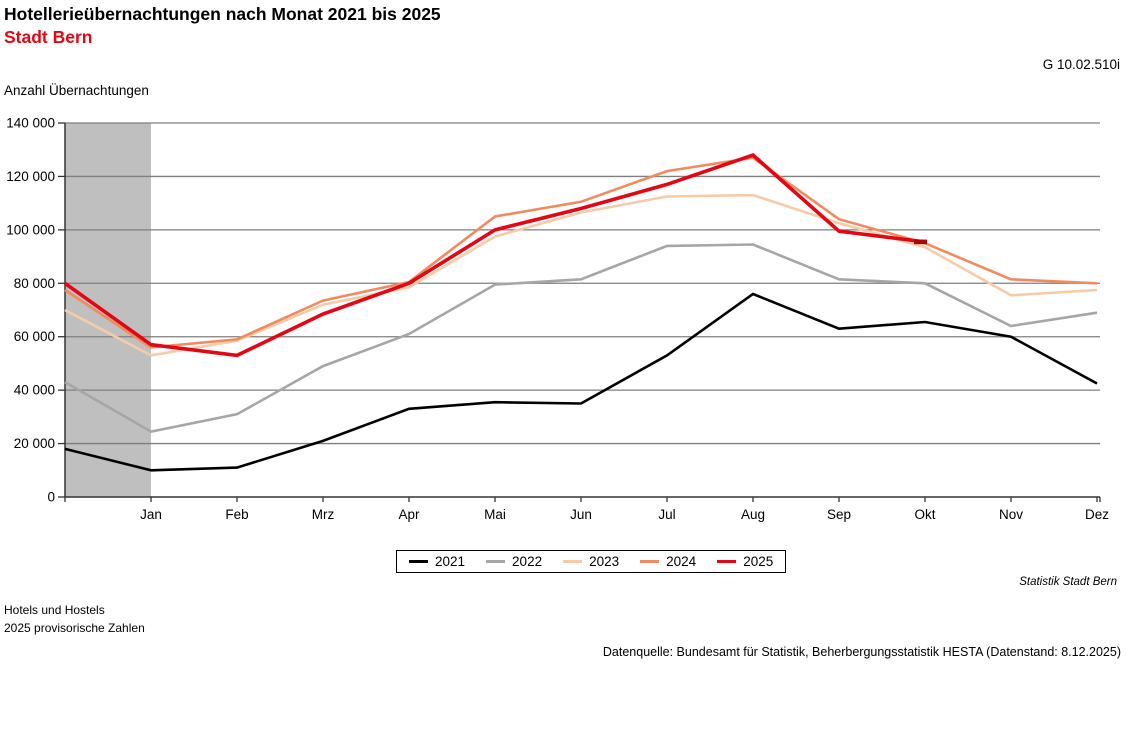  I want to click on legend-swatch-2022, so click(496, 561).